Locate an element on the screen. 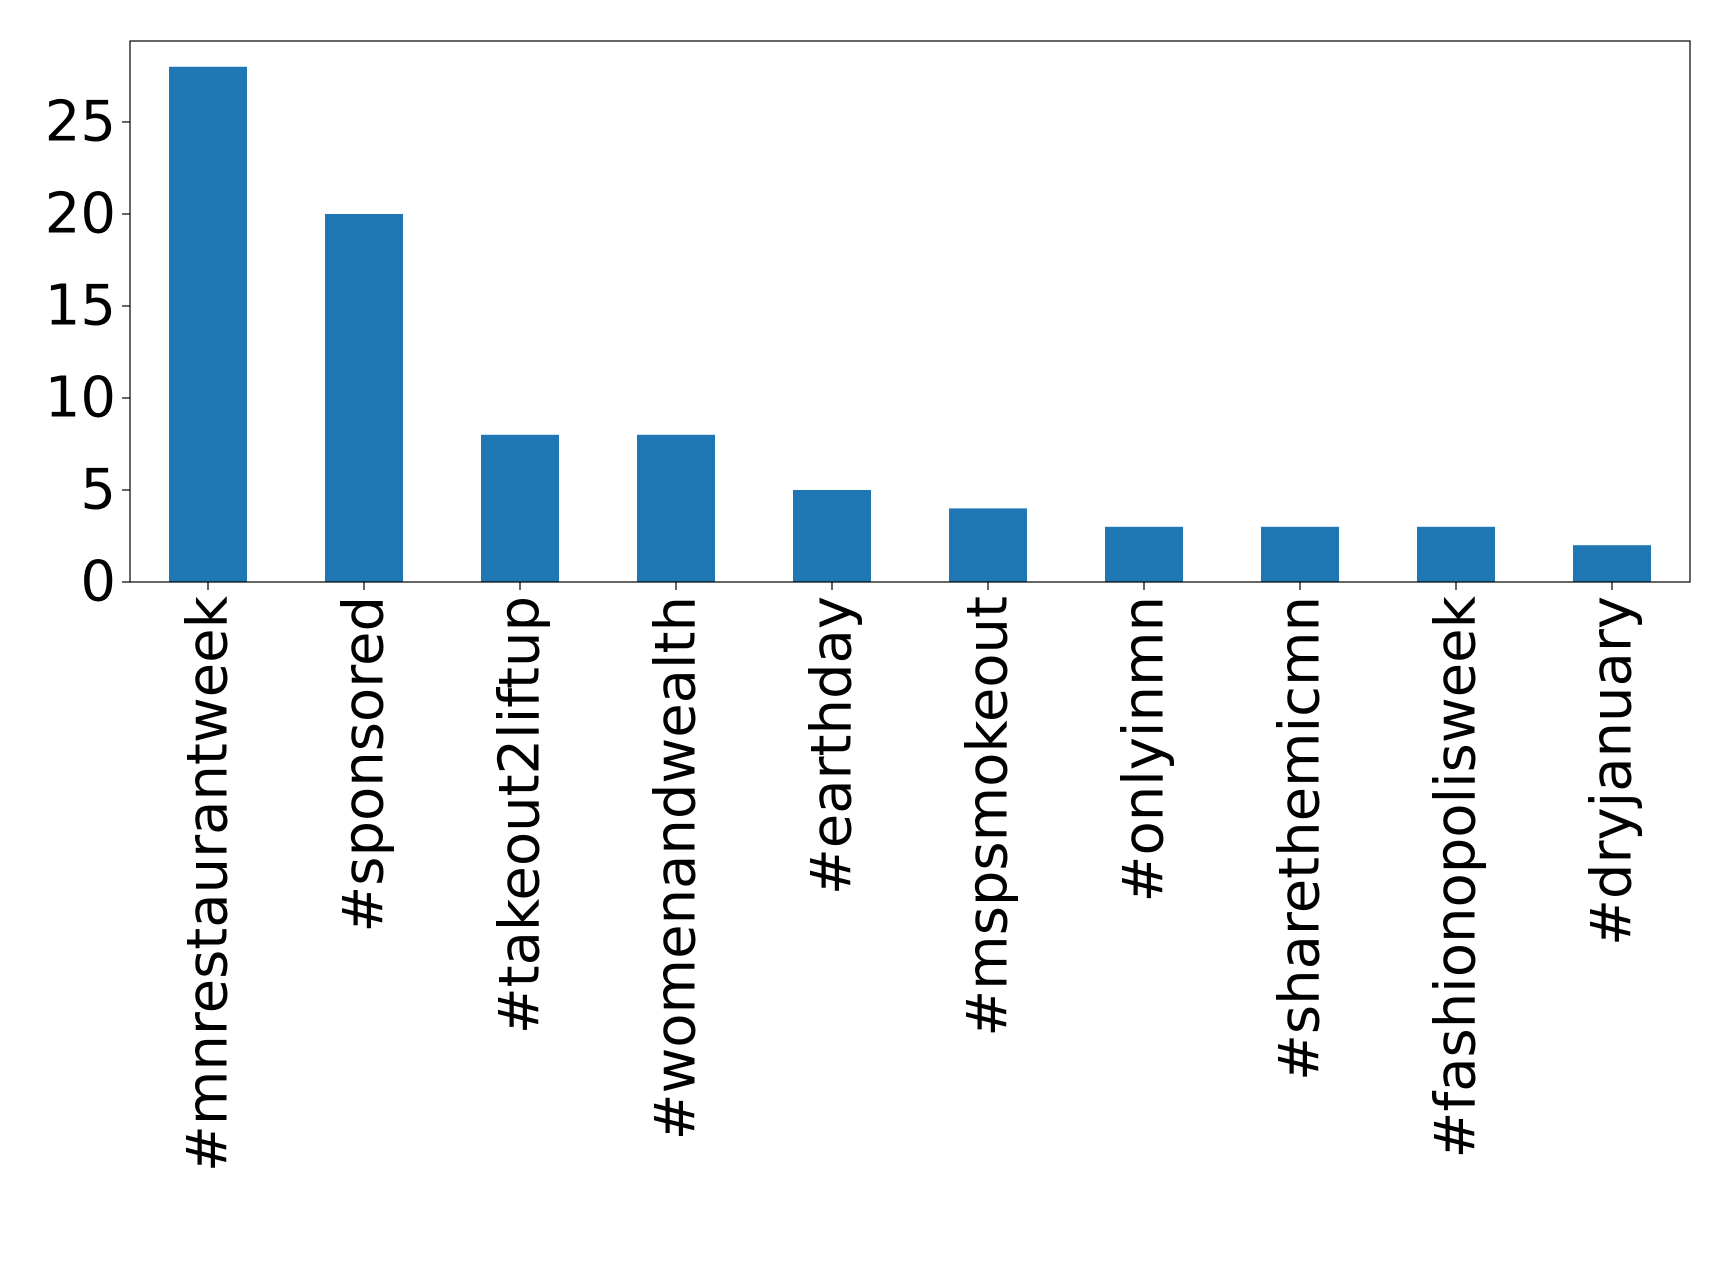 This screenshot has height=1275, width=1719. x-tick-label: #onlyinmn is located at coordinates (1144, 749).